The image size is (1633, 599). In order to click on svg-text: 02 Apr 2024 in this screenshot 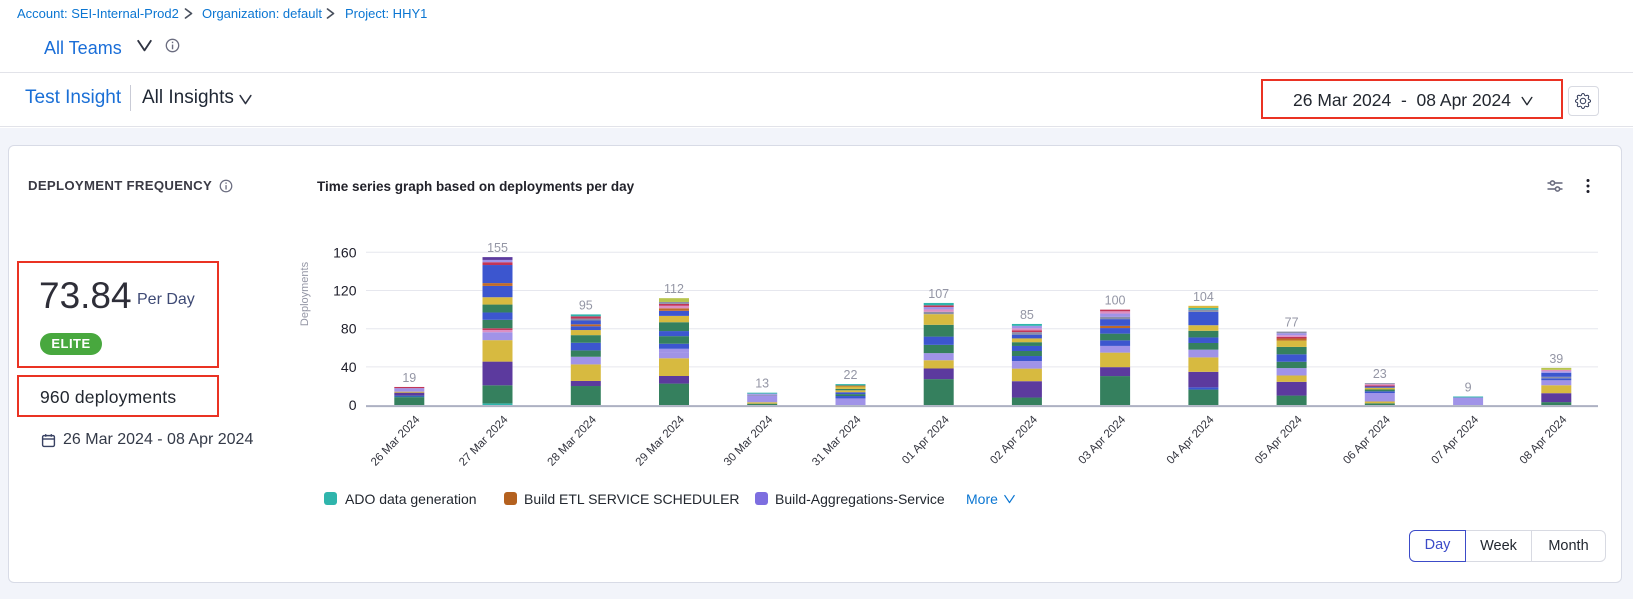, I will do `click(1014, 439)`.